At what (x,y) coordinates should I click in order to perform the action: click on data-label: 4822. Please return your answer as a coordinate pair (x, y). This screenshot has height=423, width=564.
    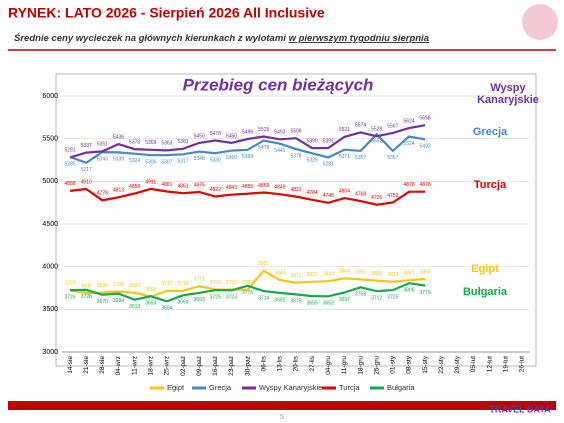
    Looking at the image, I should click on (215, 190).